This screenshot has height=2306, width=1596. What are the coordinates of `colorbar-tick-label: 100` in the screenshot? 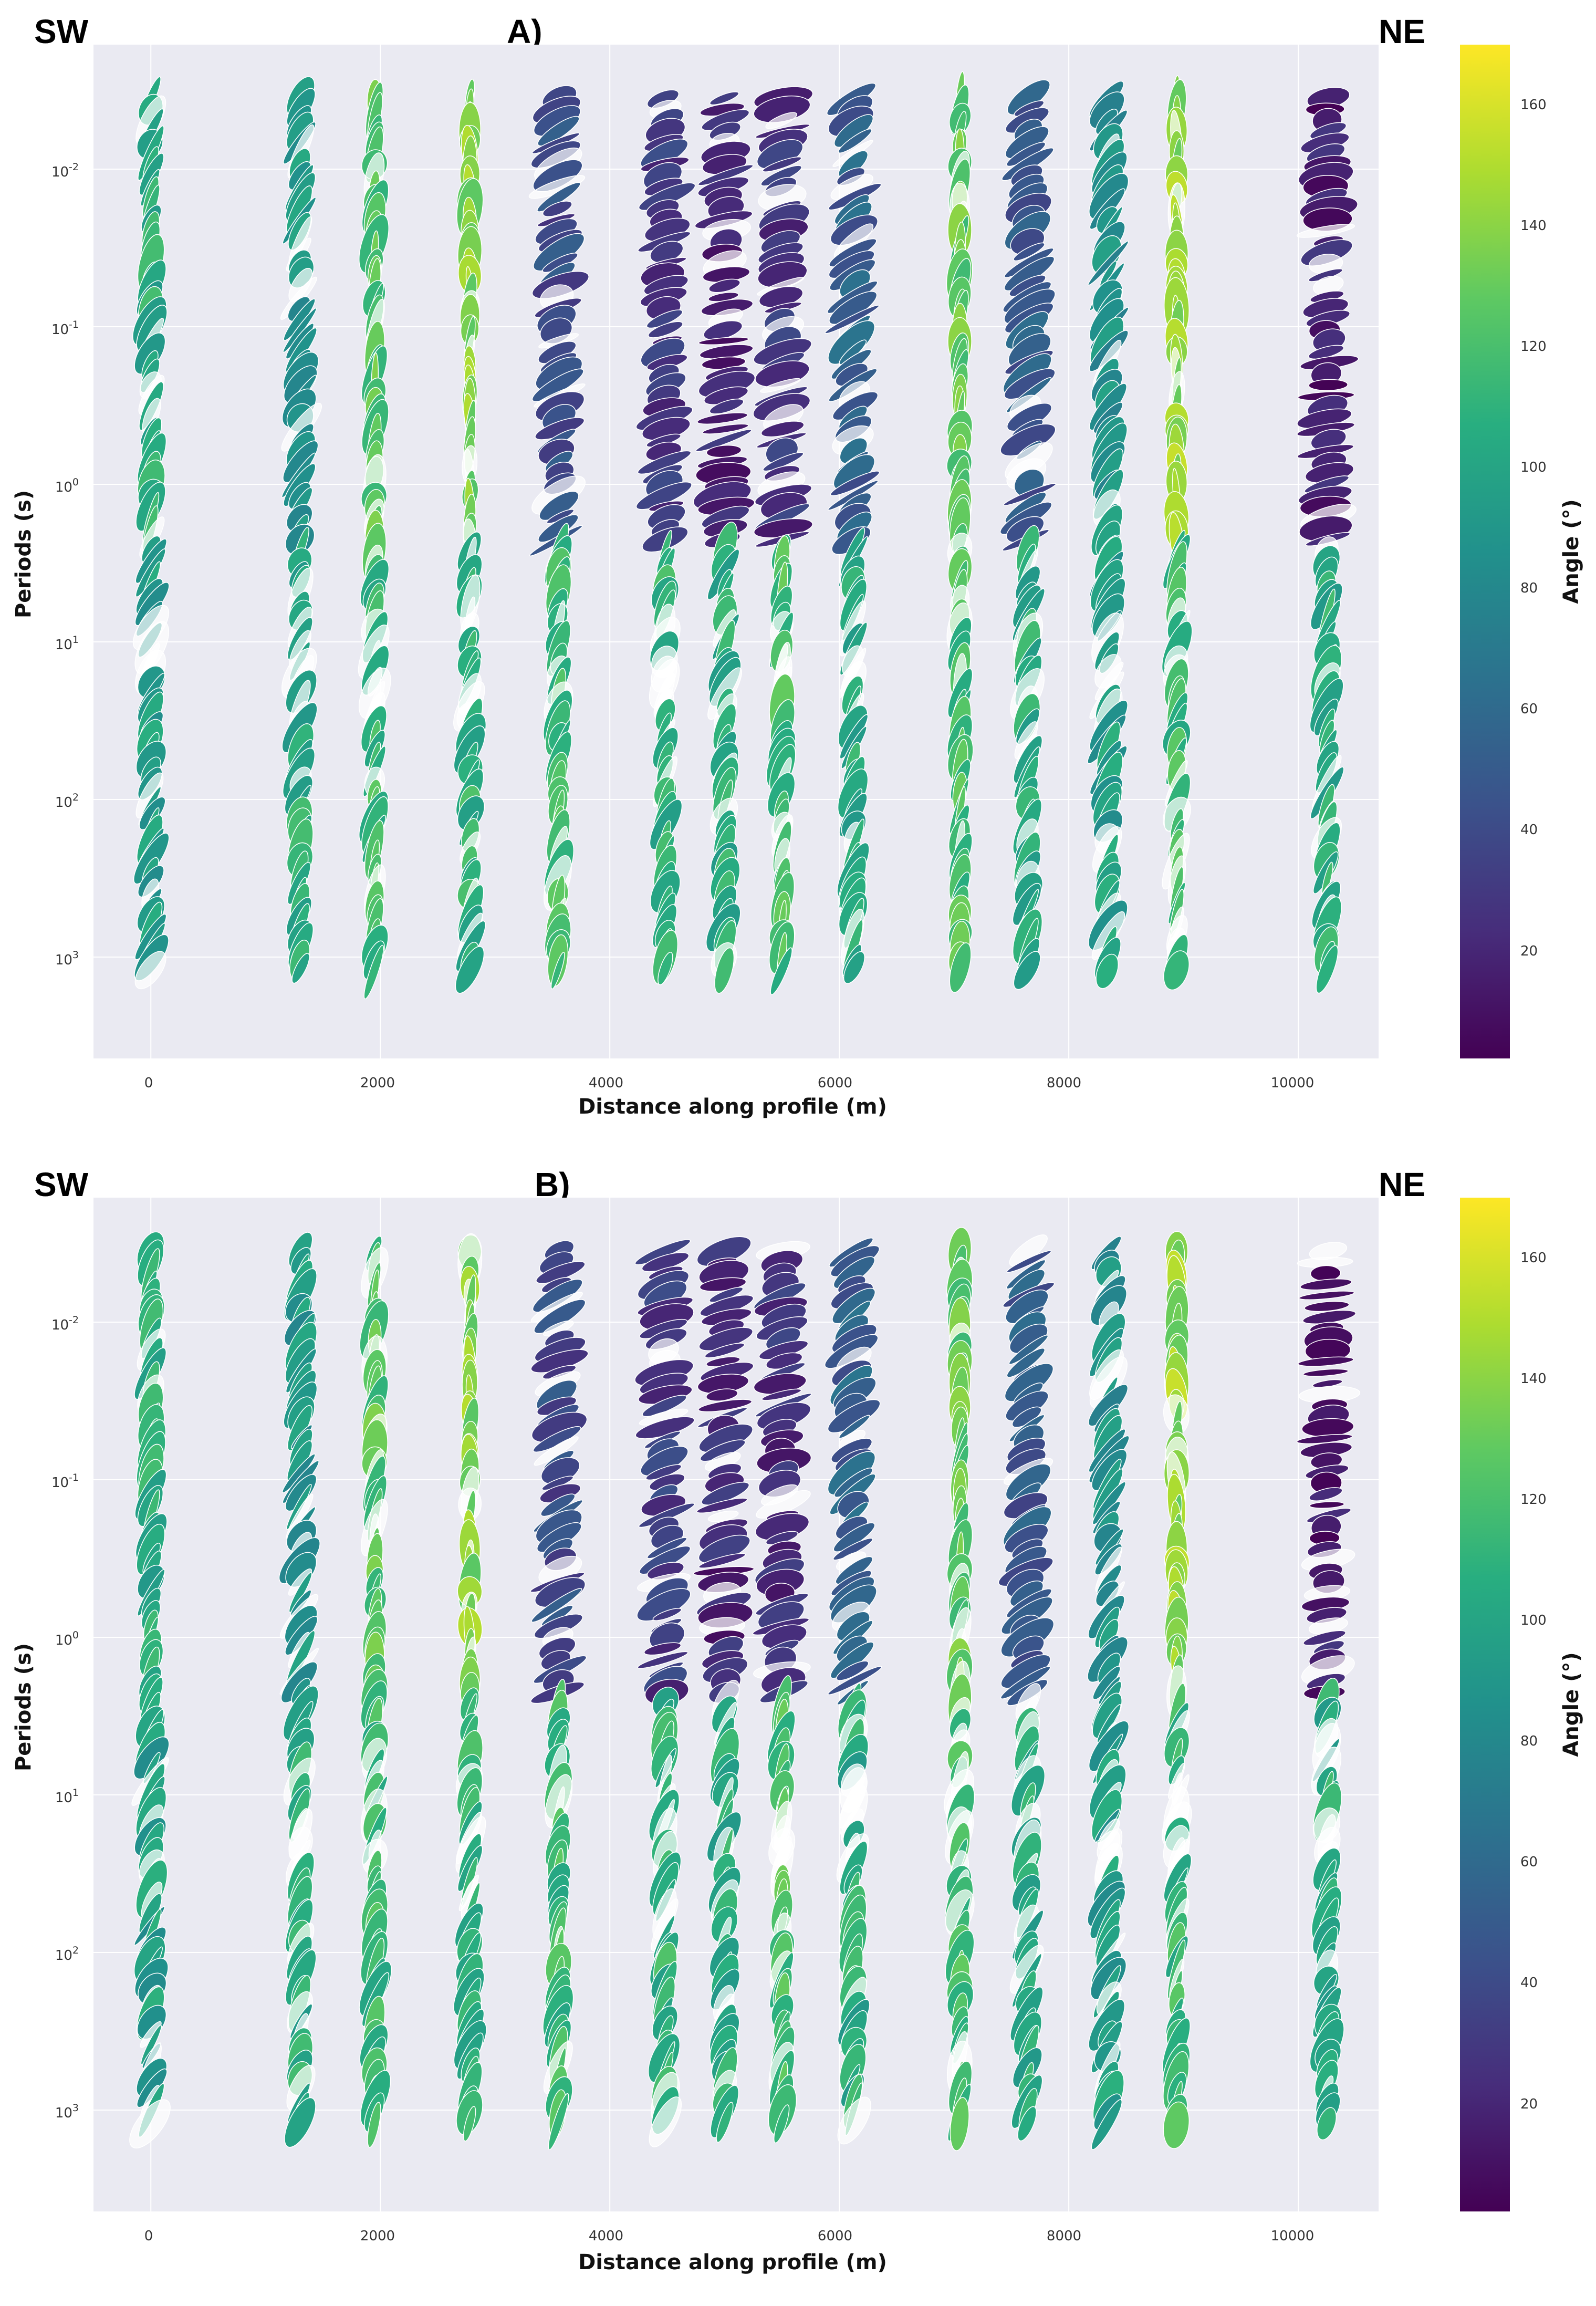 It's located at (1533, 1620).